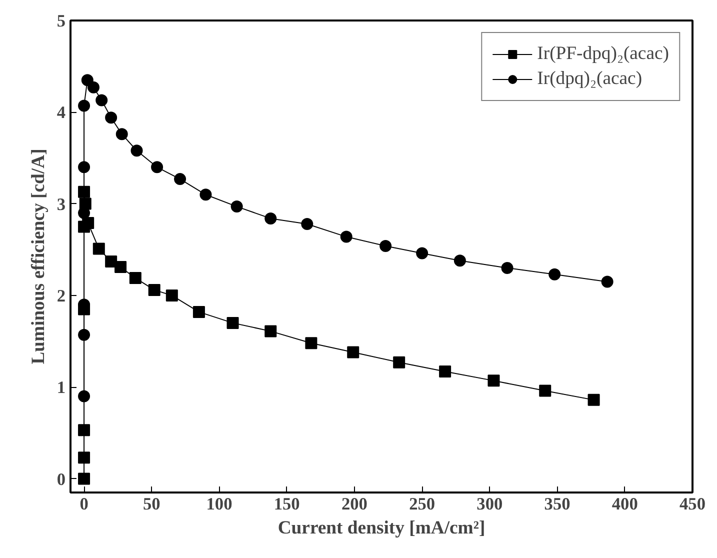 This screenshot has height=558, width=717. Describe the element at coordinates (354, 504) in the screenshot. I see `x-tick-label: 200` at that location.